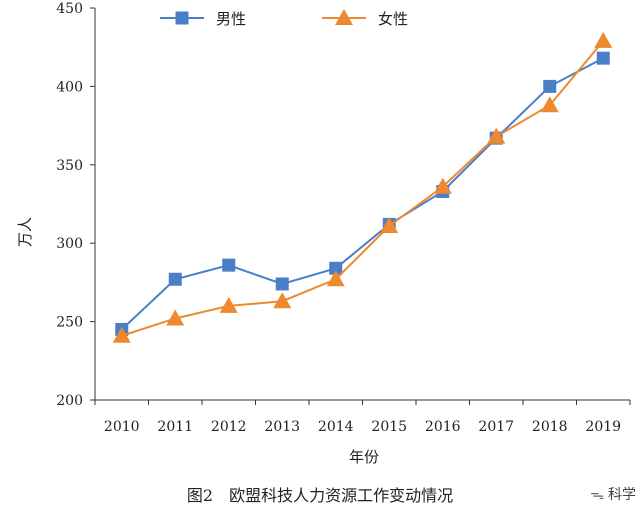  Describe the element at coordinates (284, 18) in the screenshot. I see `chart-legend: 男性 女性` at that location.